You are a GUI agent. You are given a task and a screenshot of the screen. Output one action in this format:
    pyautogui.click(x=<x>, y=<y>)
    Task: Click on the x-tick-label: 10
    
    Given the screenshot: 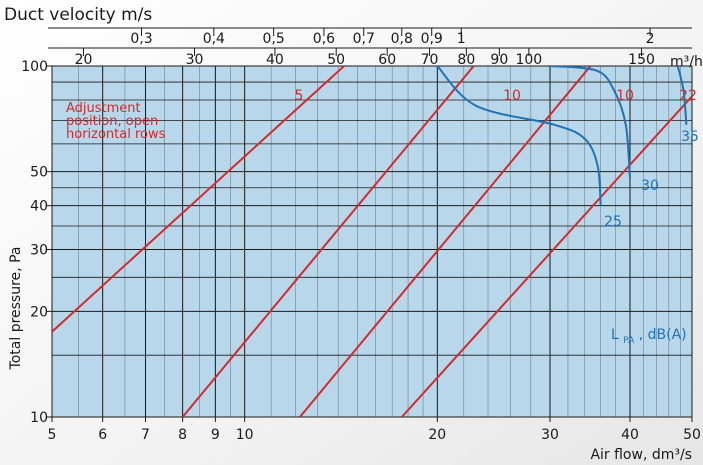 What is the action you would take?
    pyautogui.click(x=245, y=435)
    